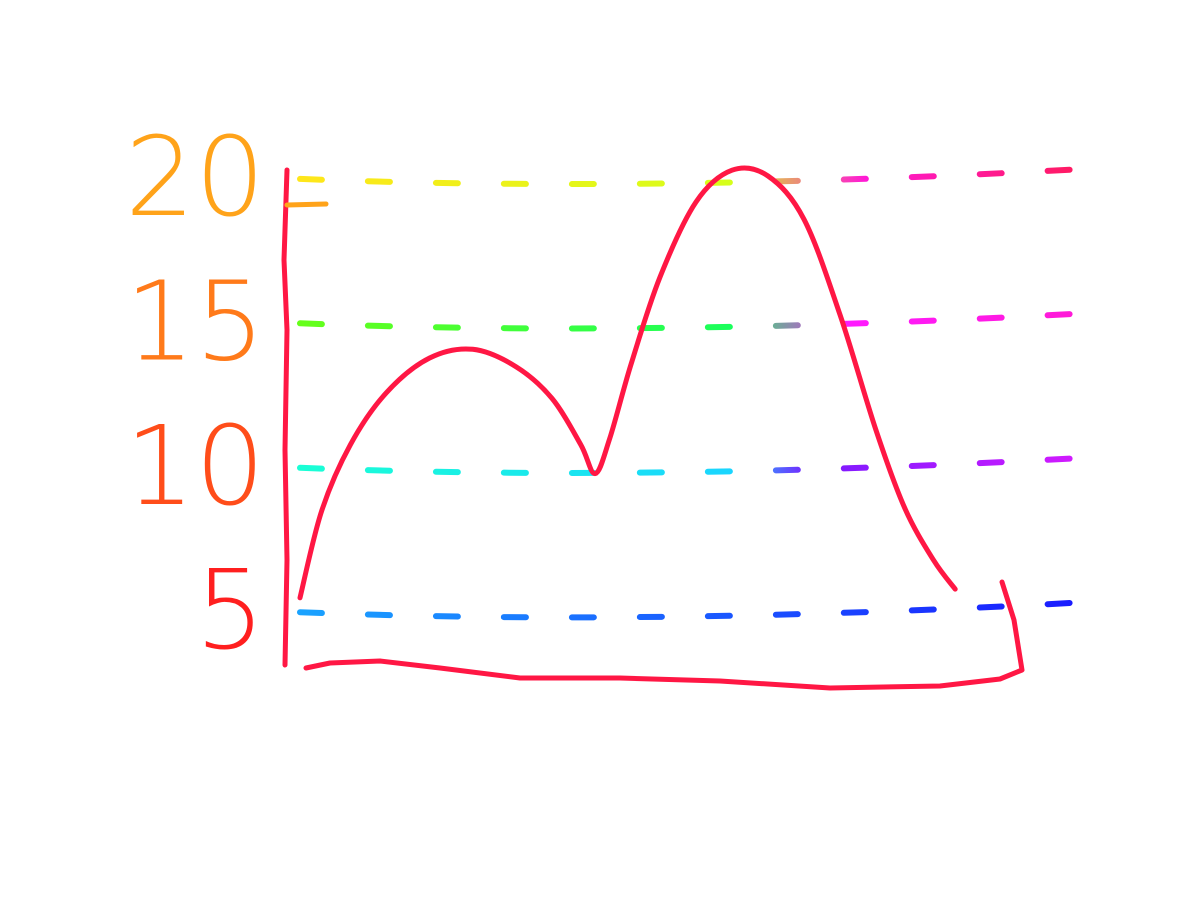 The width and height of the screenshot is (1200, 900). Describe the element at coordinates (306, 204) in the screenshot. I see `y-axis-top-tick` at that location.